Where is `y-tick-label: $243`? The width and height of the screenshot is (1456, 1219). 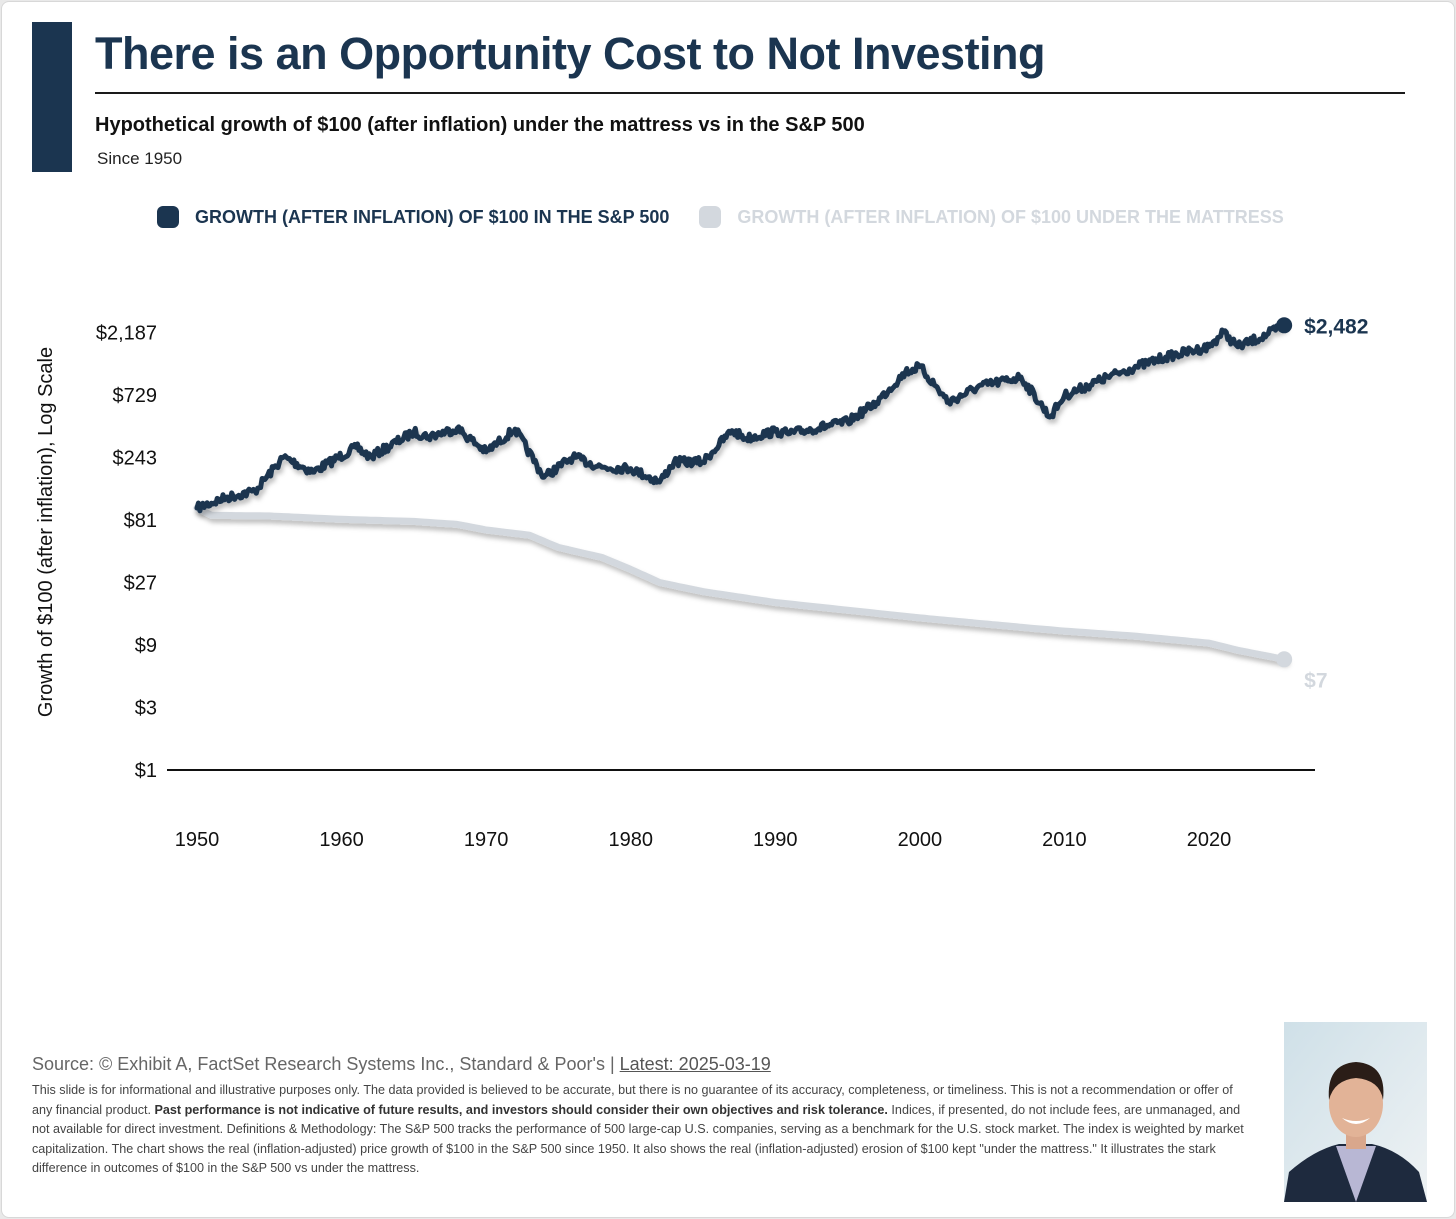
y-tick-label: $243 is located at coordinates (135, 459).